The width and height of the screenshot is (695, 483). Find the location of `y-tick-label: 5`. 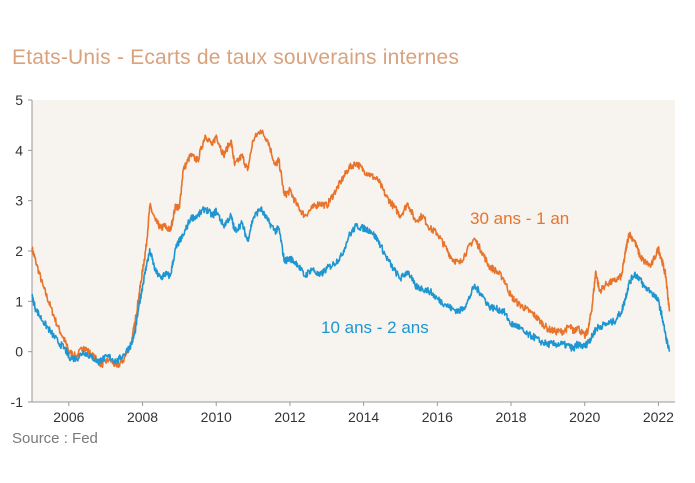

y-tick-label: 5 is located at coordinates (19, 100).